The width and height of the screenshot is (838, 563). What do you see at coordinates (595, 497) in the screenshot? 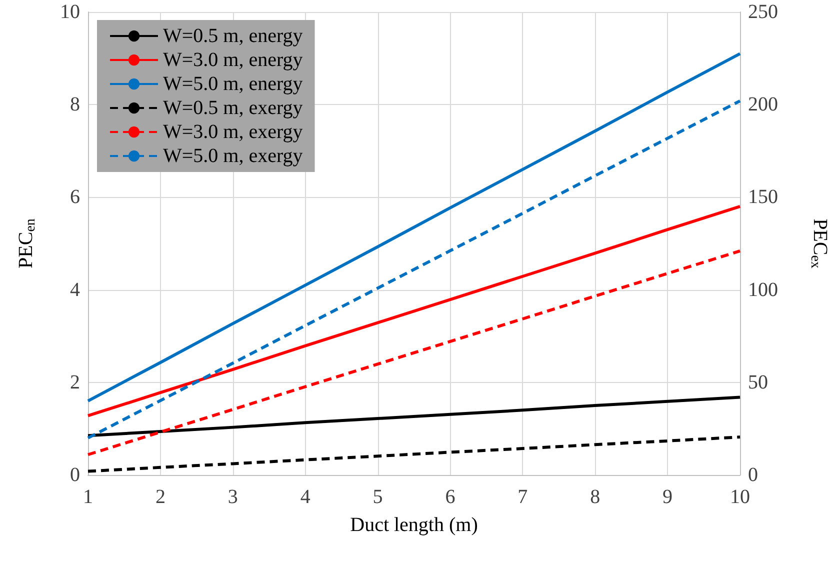
I see `x-tick-label: 8` at bounding box center [595, 497].